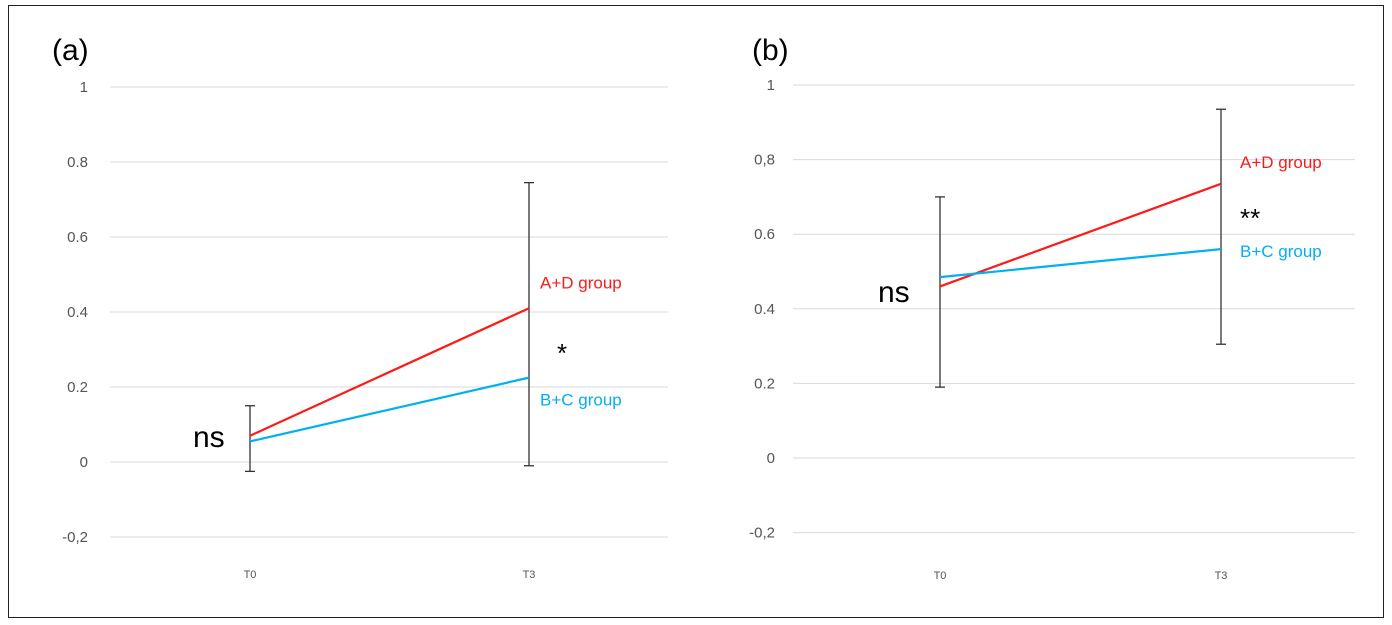 Image resolution: width=1392 pixels, height=625 pixels. I want to click on panel-label: (b), so click(770, 50).